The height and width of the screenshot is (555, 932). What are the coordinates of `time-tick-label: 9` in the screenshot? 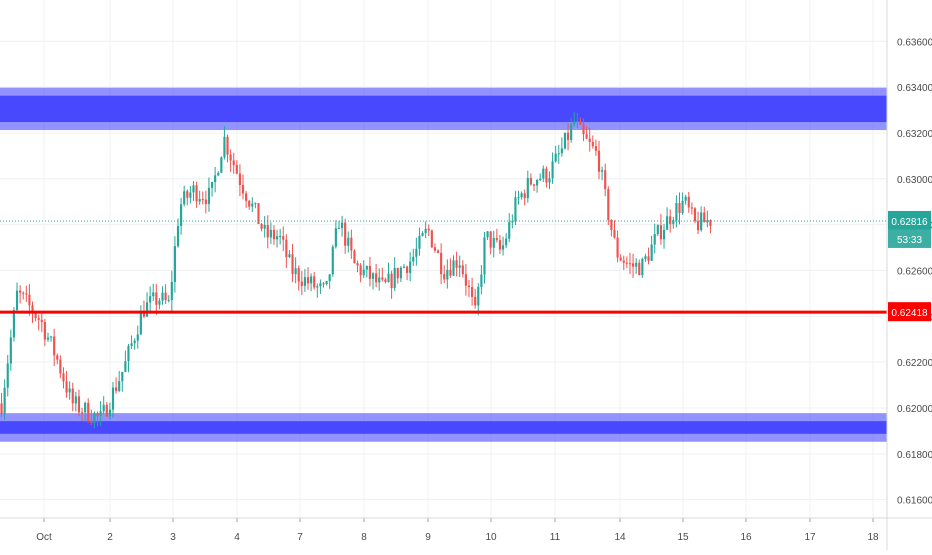 It's located at (428, 537).